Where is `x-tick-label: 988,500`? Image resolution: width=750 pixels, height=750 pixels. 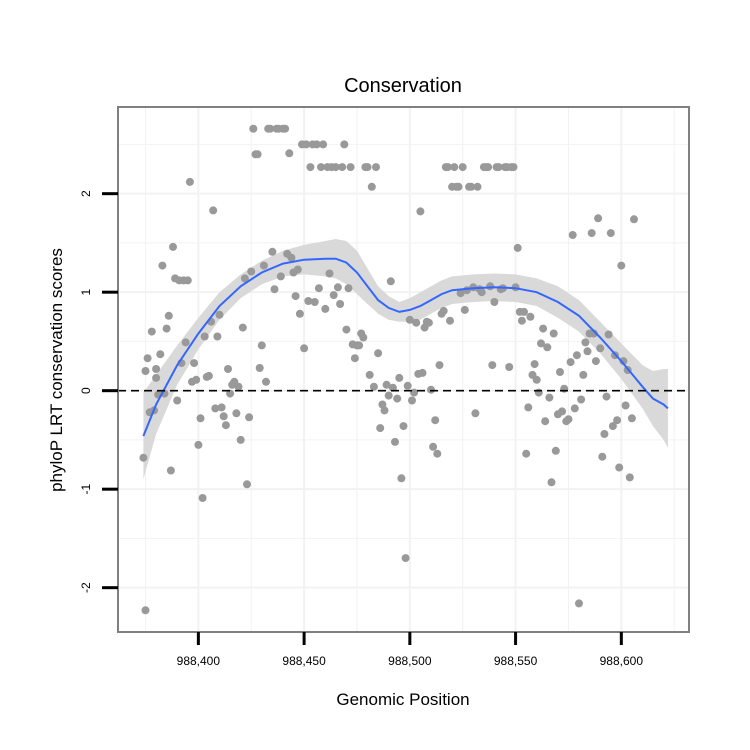 x-tick-label: 988,500 is located at coordinates (410, 661).